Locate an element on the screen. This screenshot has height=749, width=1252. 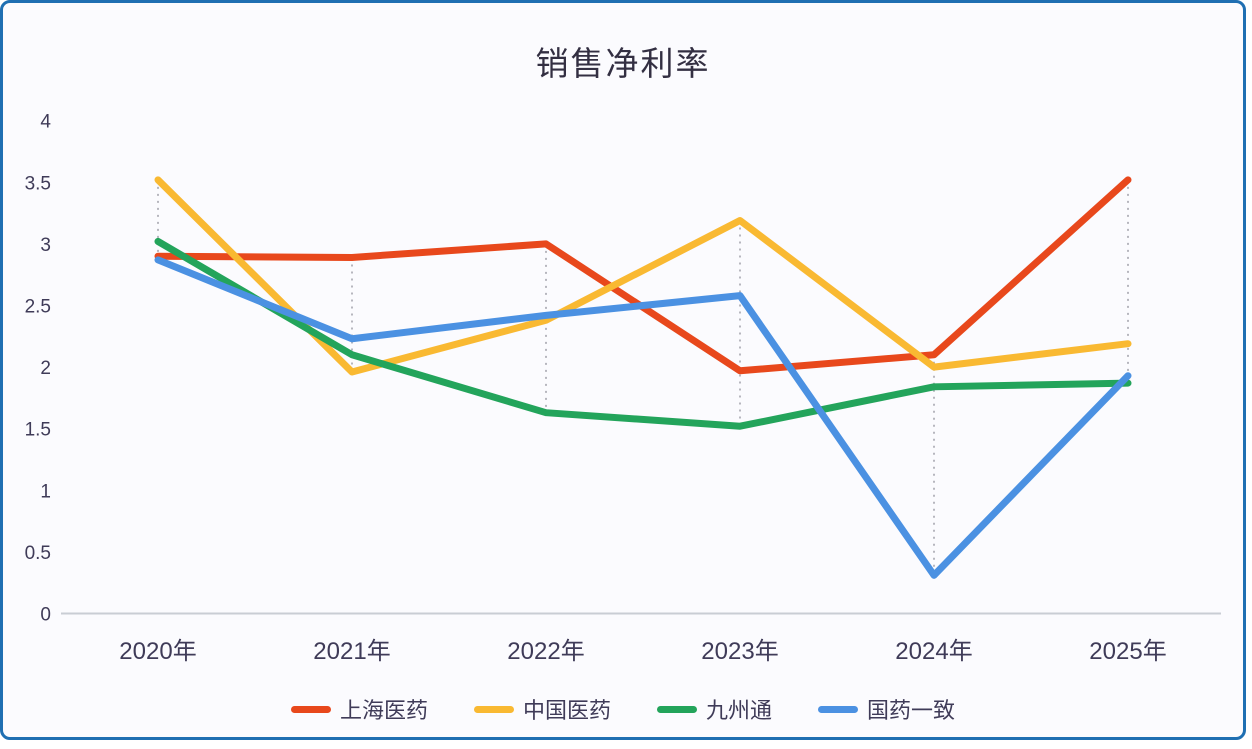
x-tick-label-2023年: 2023年 is located at coordinates (739, 651).